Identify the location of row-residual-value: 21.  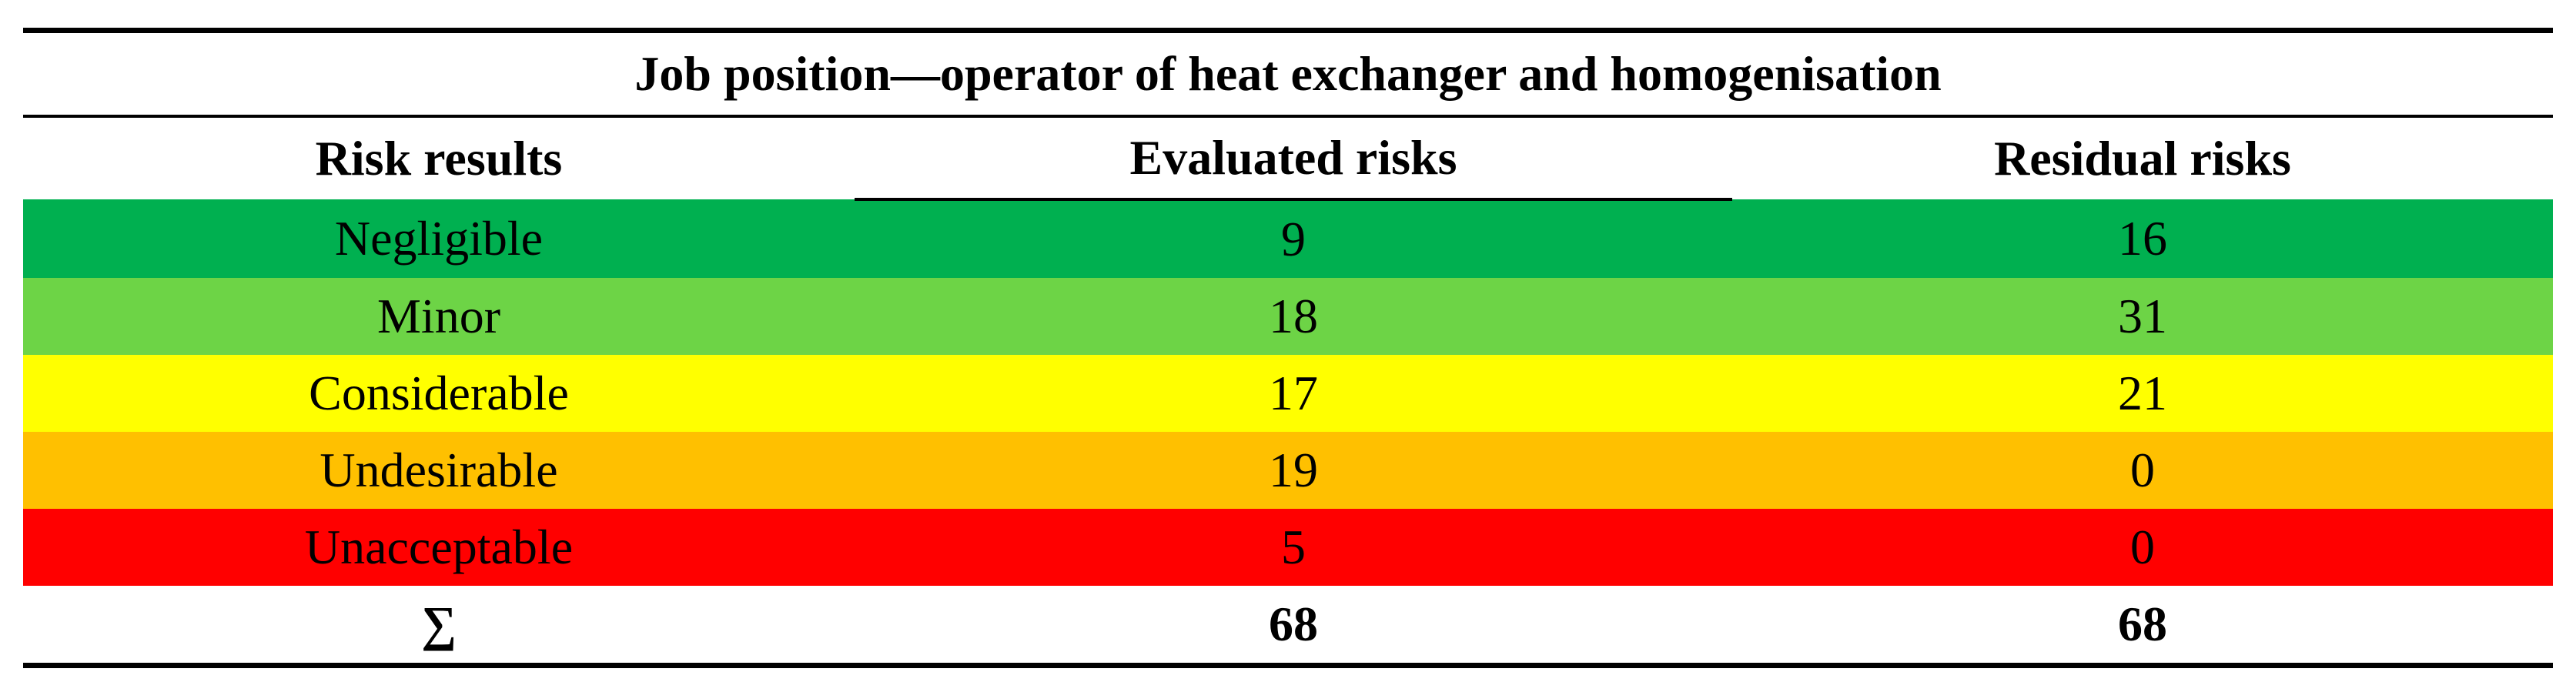
(2143, 393).